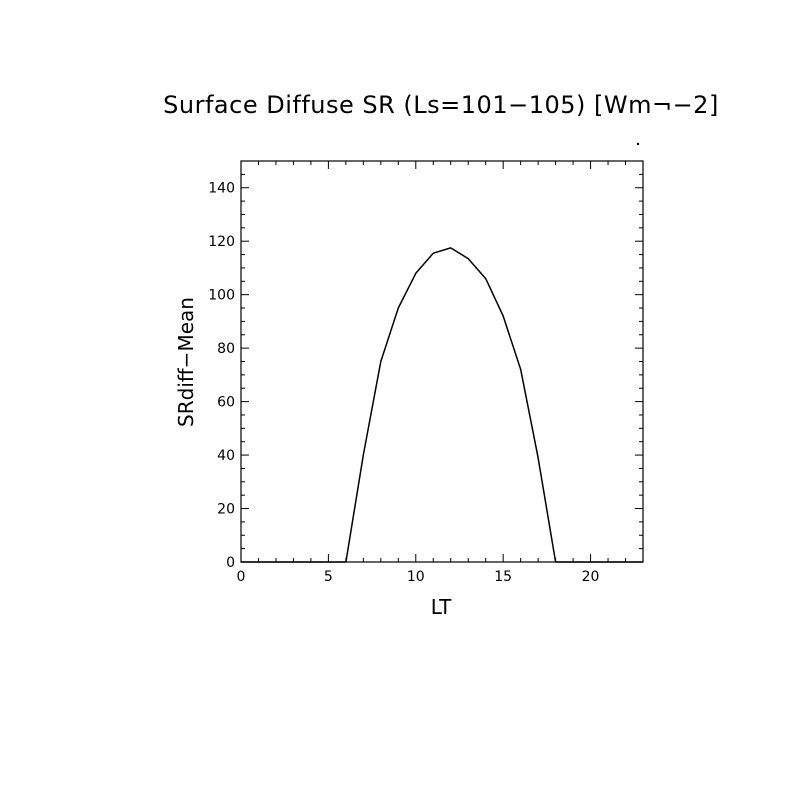 Image resolution: width=804 pixels, height=804 pixels. What do you see at coordinates (591, 577) in the screenshot?
I see `x-tick-label: 20` at bounding box center [591, 577].